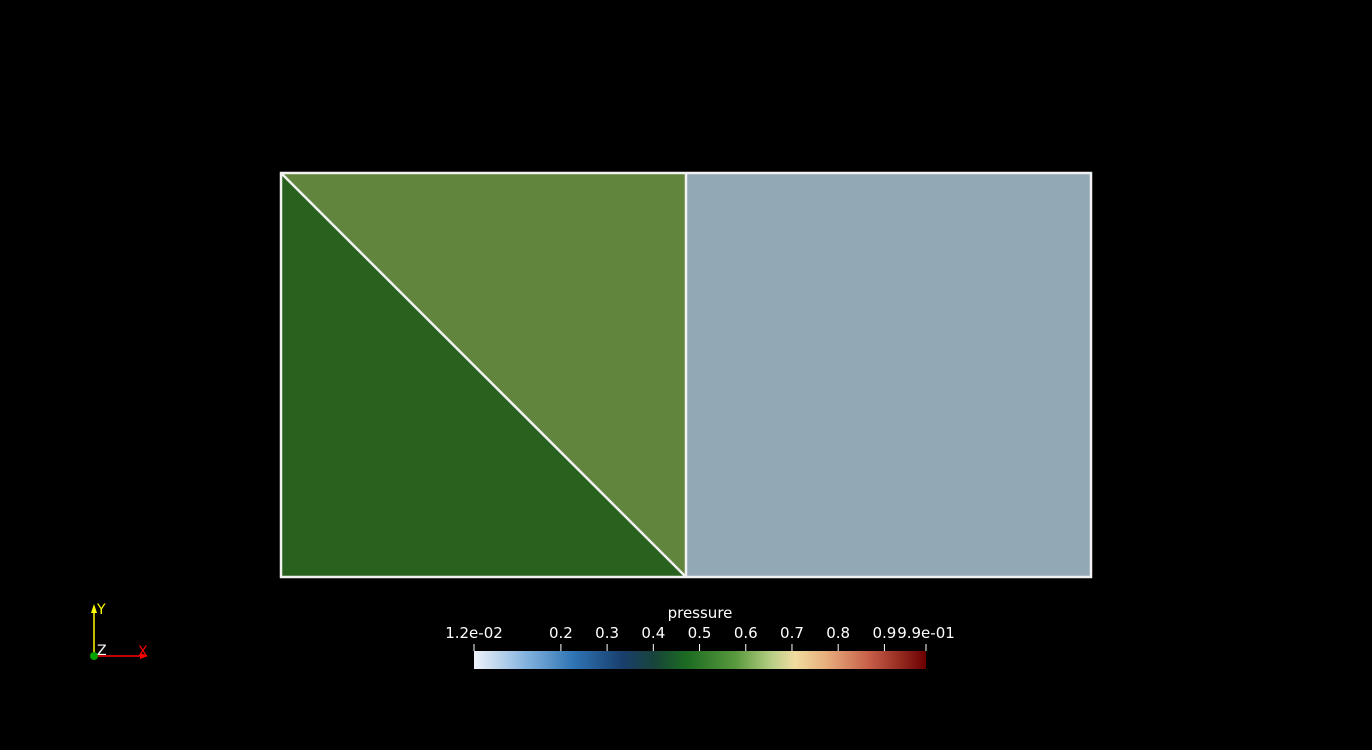 Image resolution: width=1372 pixels, height=750 pixels. What do you see at coordinates (838, 633) in the screenshot?
I see `colorbar-tick-label: 0.8` at bounding box center [838, 633].